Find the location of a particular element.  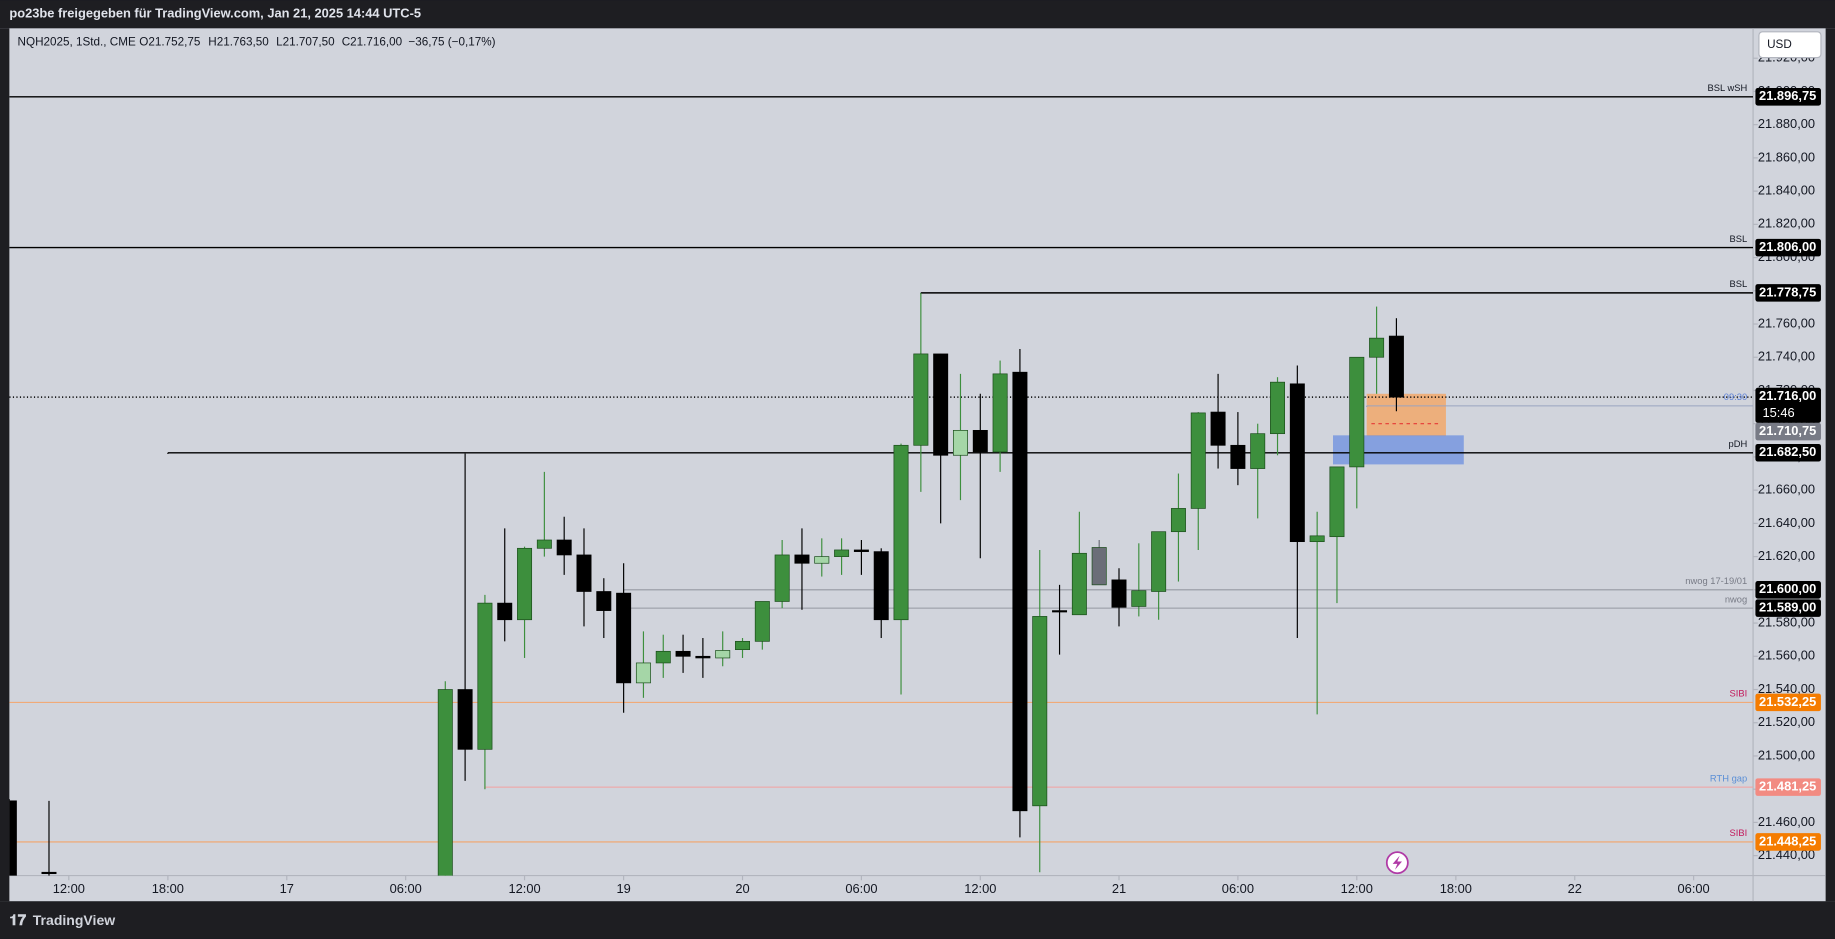

x-tick-label: 20 is located at coordinates (742, 888).